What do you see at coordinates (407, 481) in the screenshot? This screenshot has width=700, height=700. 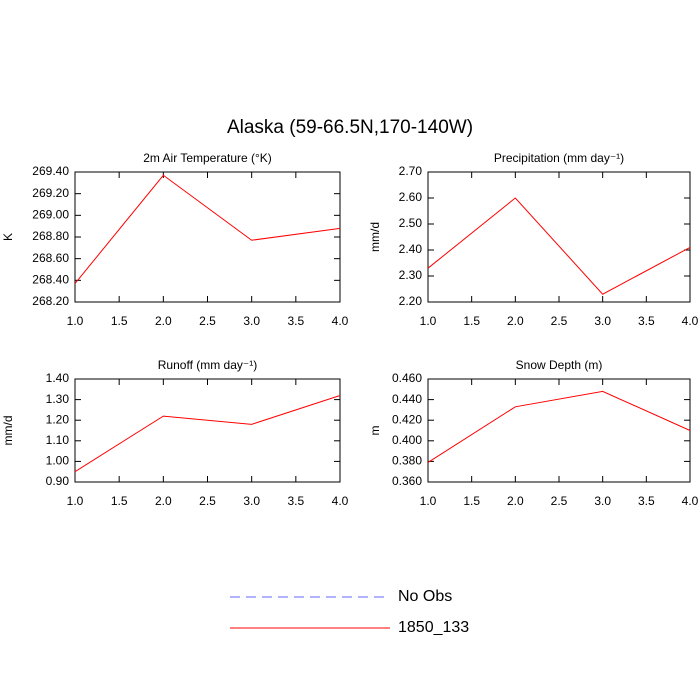 I see `y-tick-label: 0.360` at bounding box center [407, 481].